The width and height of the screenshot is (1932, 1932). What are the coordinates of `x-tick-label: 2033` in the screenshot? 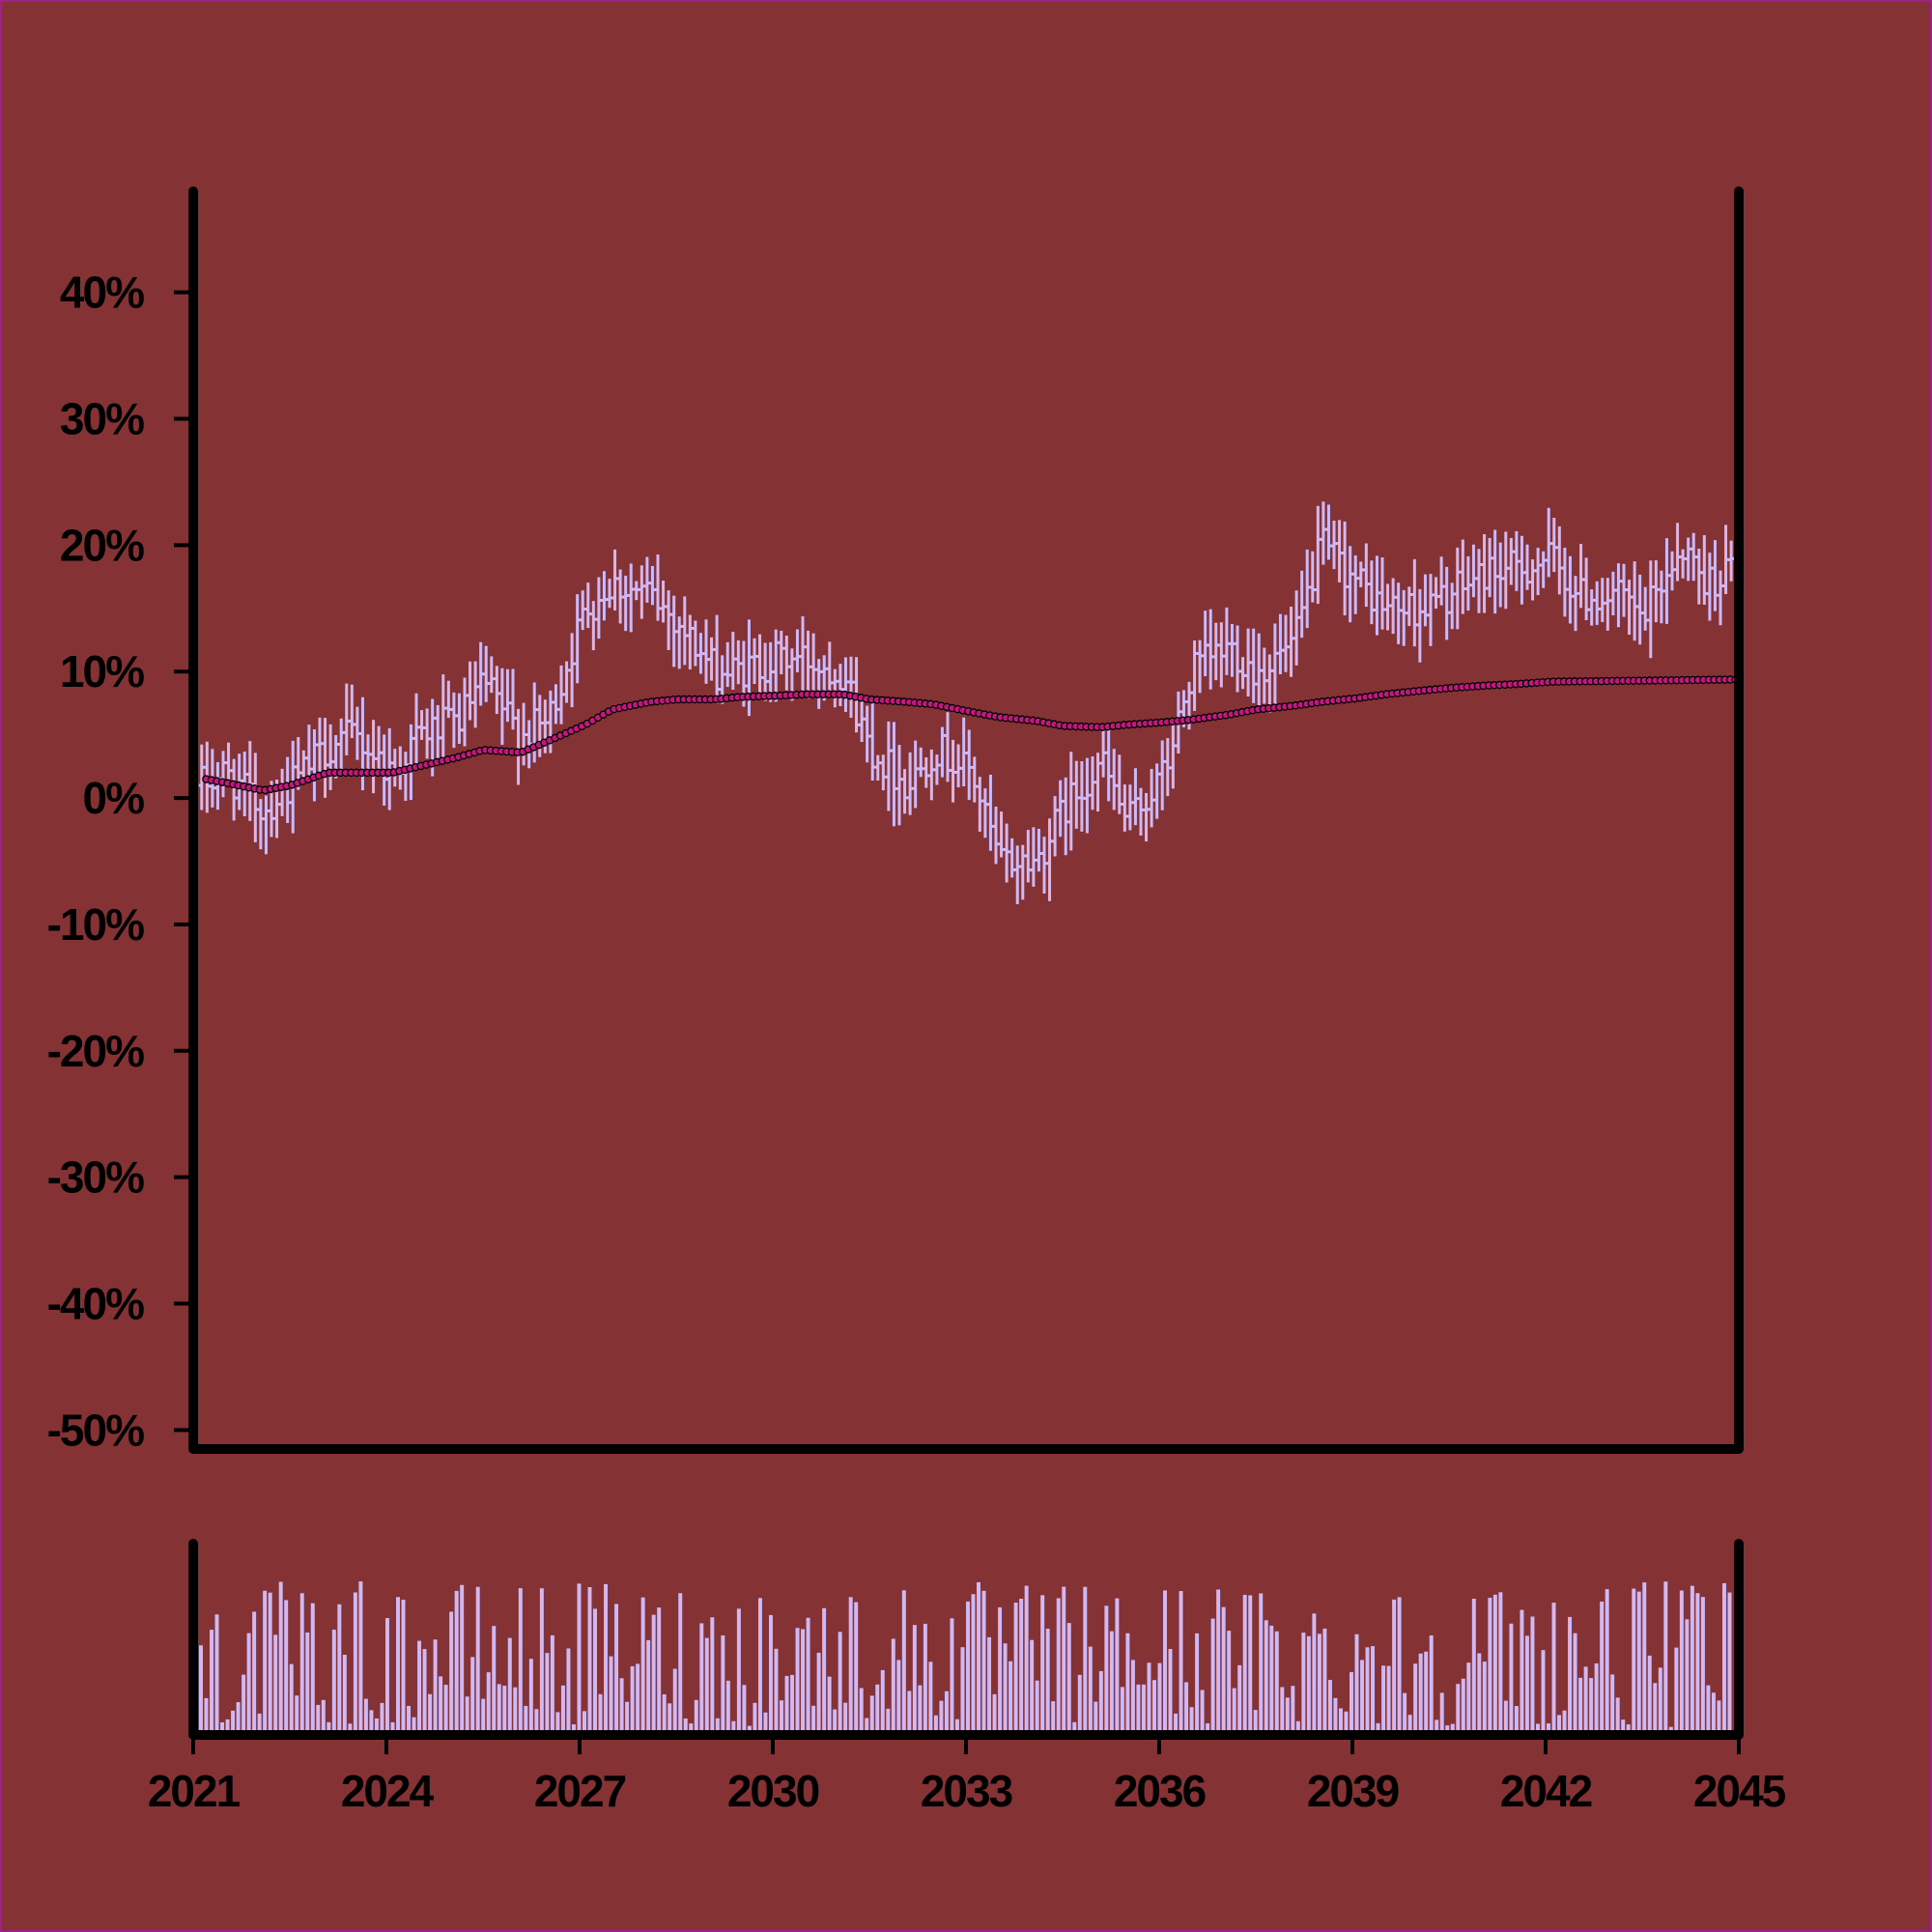 It's located at (966, 1791).